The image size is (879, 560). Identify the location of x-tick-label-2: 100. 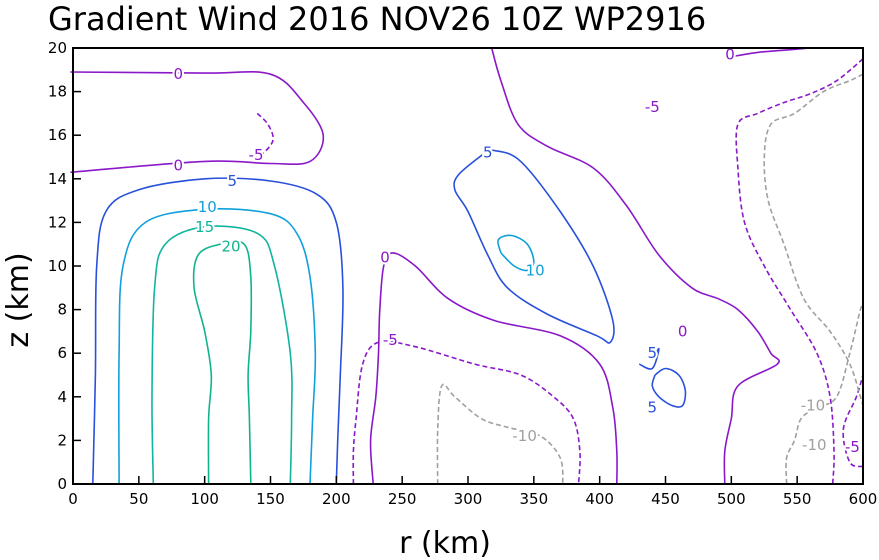
(204, 499).